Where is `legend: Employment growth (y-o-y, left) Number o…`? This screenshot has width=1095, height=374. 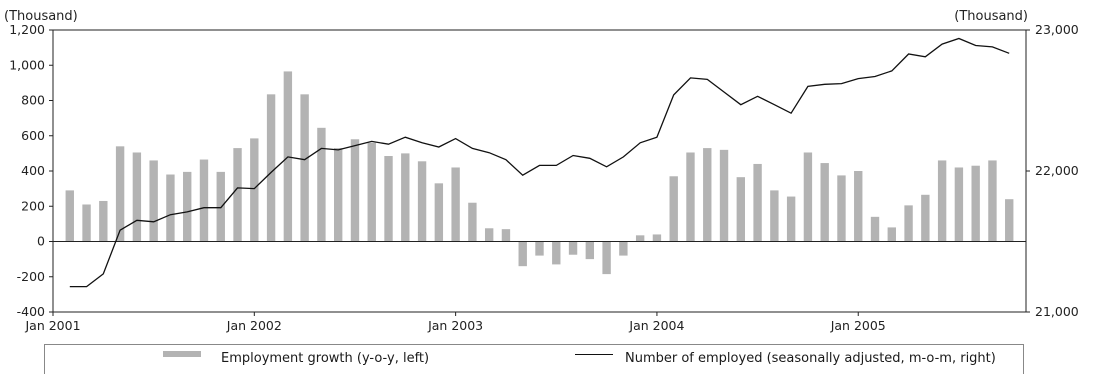 legend: Employment growth (y-o-y, left) Number o… is located at coordinates (534, 359).